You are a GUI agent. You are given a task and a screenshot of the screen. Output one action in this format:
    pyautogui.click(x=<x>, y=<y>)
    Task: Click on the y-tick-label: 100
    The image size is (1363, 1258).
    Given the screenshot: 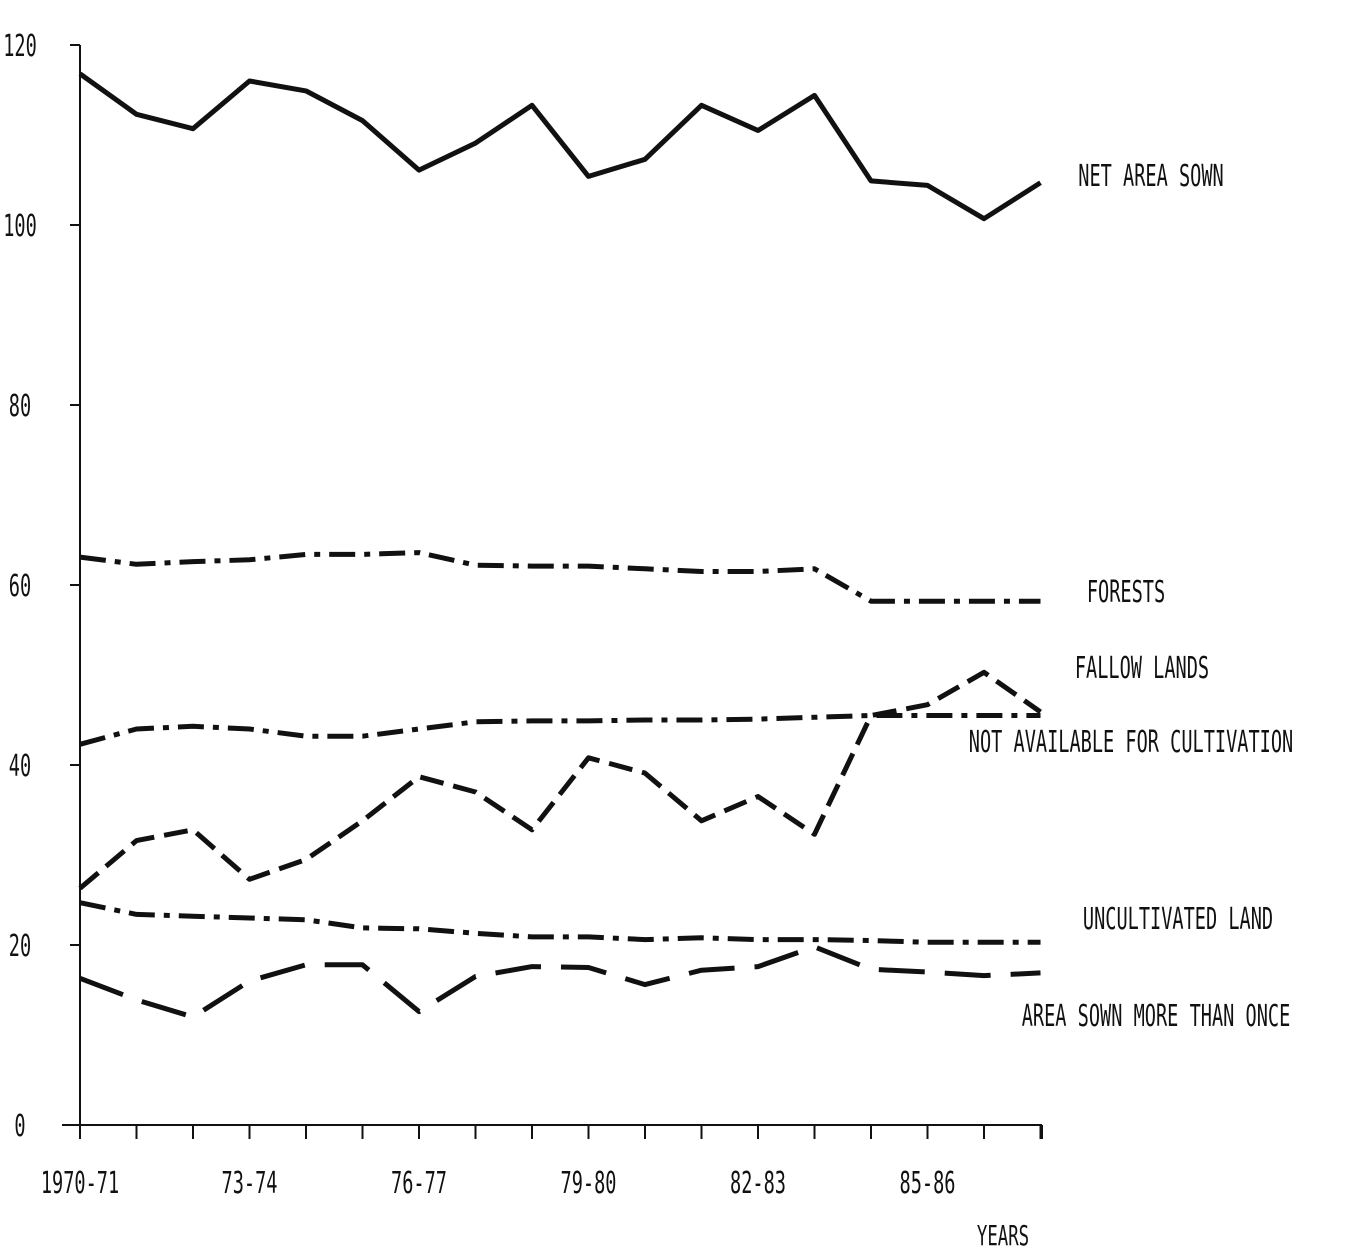 What is the action you would take?
    pyautogui.click(x=20, y=225)
    